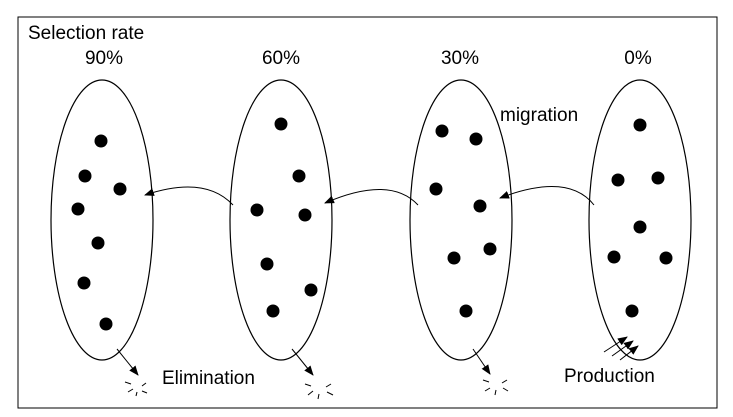  I want to click on burst, so click(316, 389).